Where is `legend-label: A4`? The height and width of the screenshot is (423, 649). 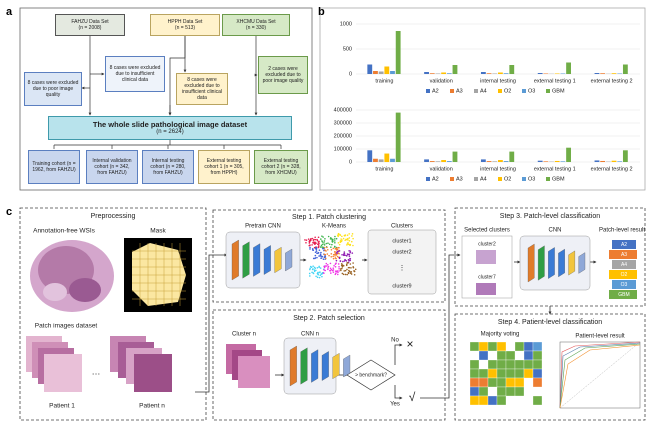 legend-label: A4 is located at coordinates (483, 179).